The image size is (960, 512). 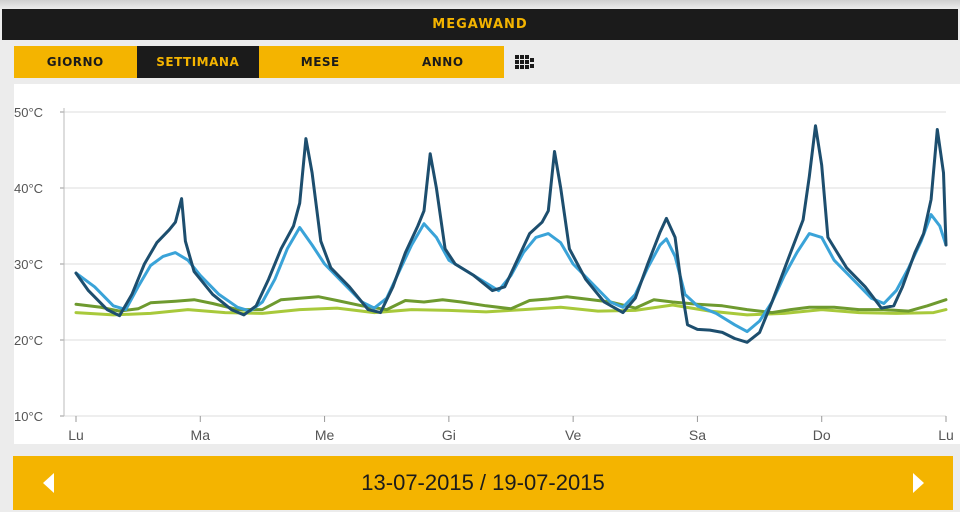 What do you see at coordinates (28, 340) in the screenshot?
I see `y-tick-label: 20°C` at bounding box center [28, 340].